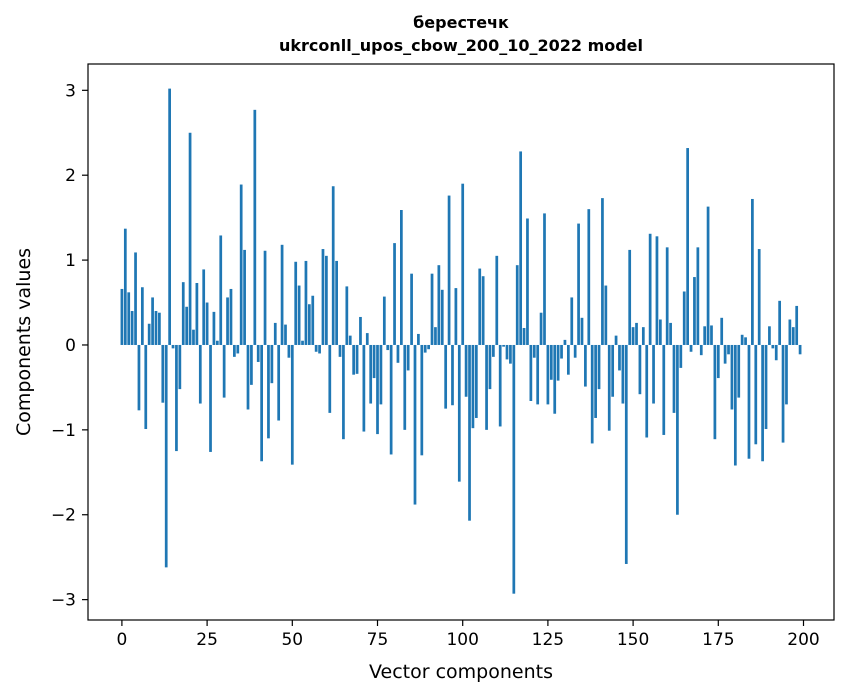 The width and height of the screenshot is (847, 696). What do you see at coordinates (70, 91) in the screenshot?
I see `y-tick-label: 3` at bounding box center [70, 91].